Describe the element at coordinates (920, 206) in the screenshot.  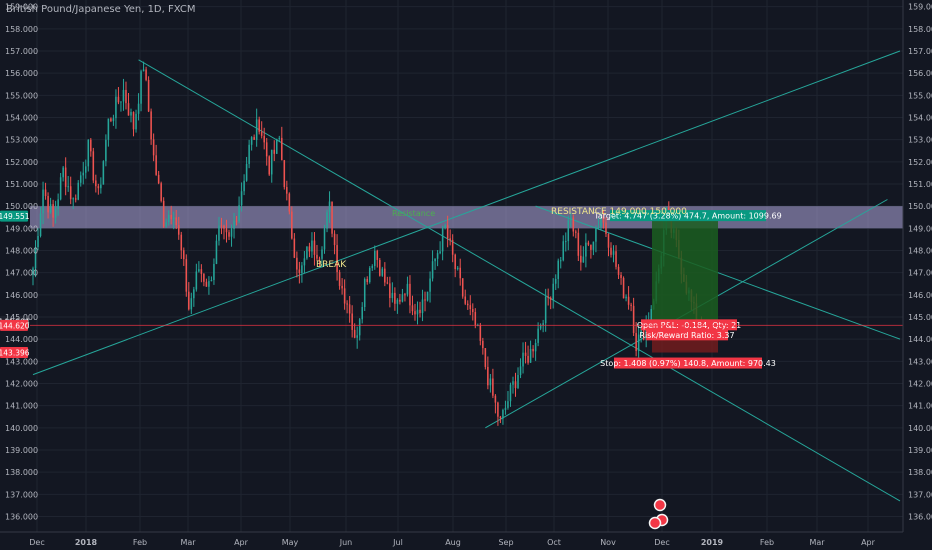
I see `price-tick-label: 150.000` at that location.